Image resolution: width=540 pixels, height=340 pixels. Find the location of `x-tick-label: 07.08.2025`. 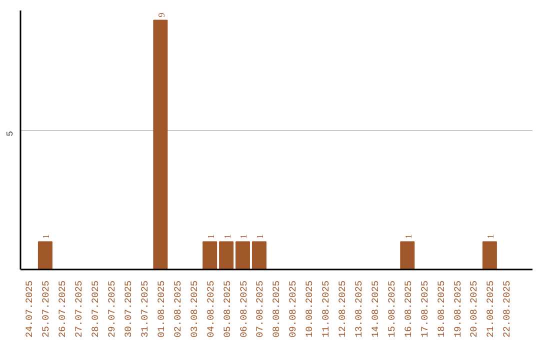

x-tick-label: 07.08.2025 is located at coordinates (260, 309).